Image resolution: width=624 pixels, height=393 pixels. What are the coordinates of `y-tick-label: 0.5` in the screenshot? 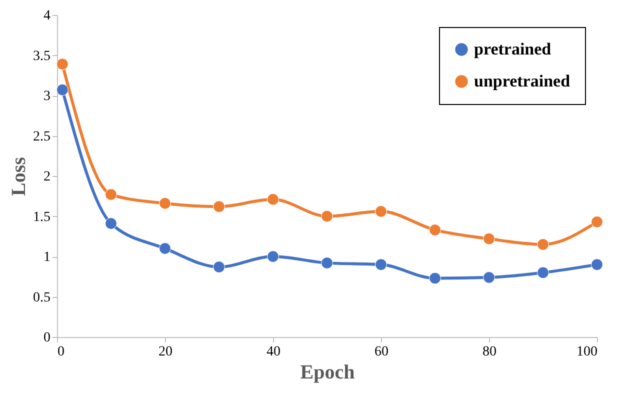 It's located at (41, 298).